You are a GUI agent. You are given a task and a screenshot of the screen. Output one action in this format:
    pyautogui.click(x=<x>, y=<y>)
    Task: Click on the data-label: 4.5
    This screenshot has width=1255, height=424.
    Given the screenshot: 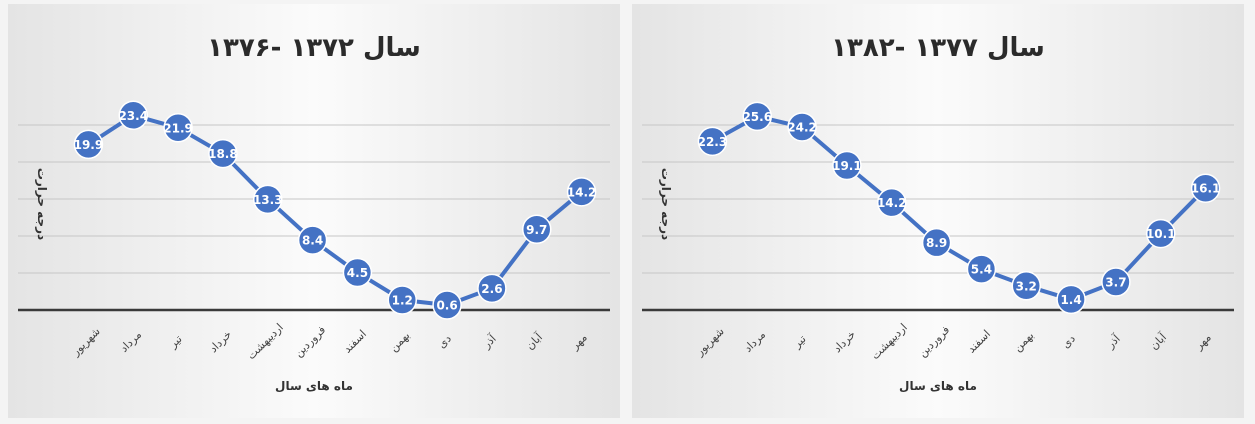 What is the action you would take?
    pyautogui.click(x=357, y=273)
    